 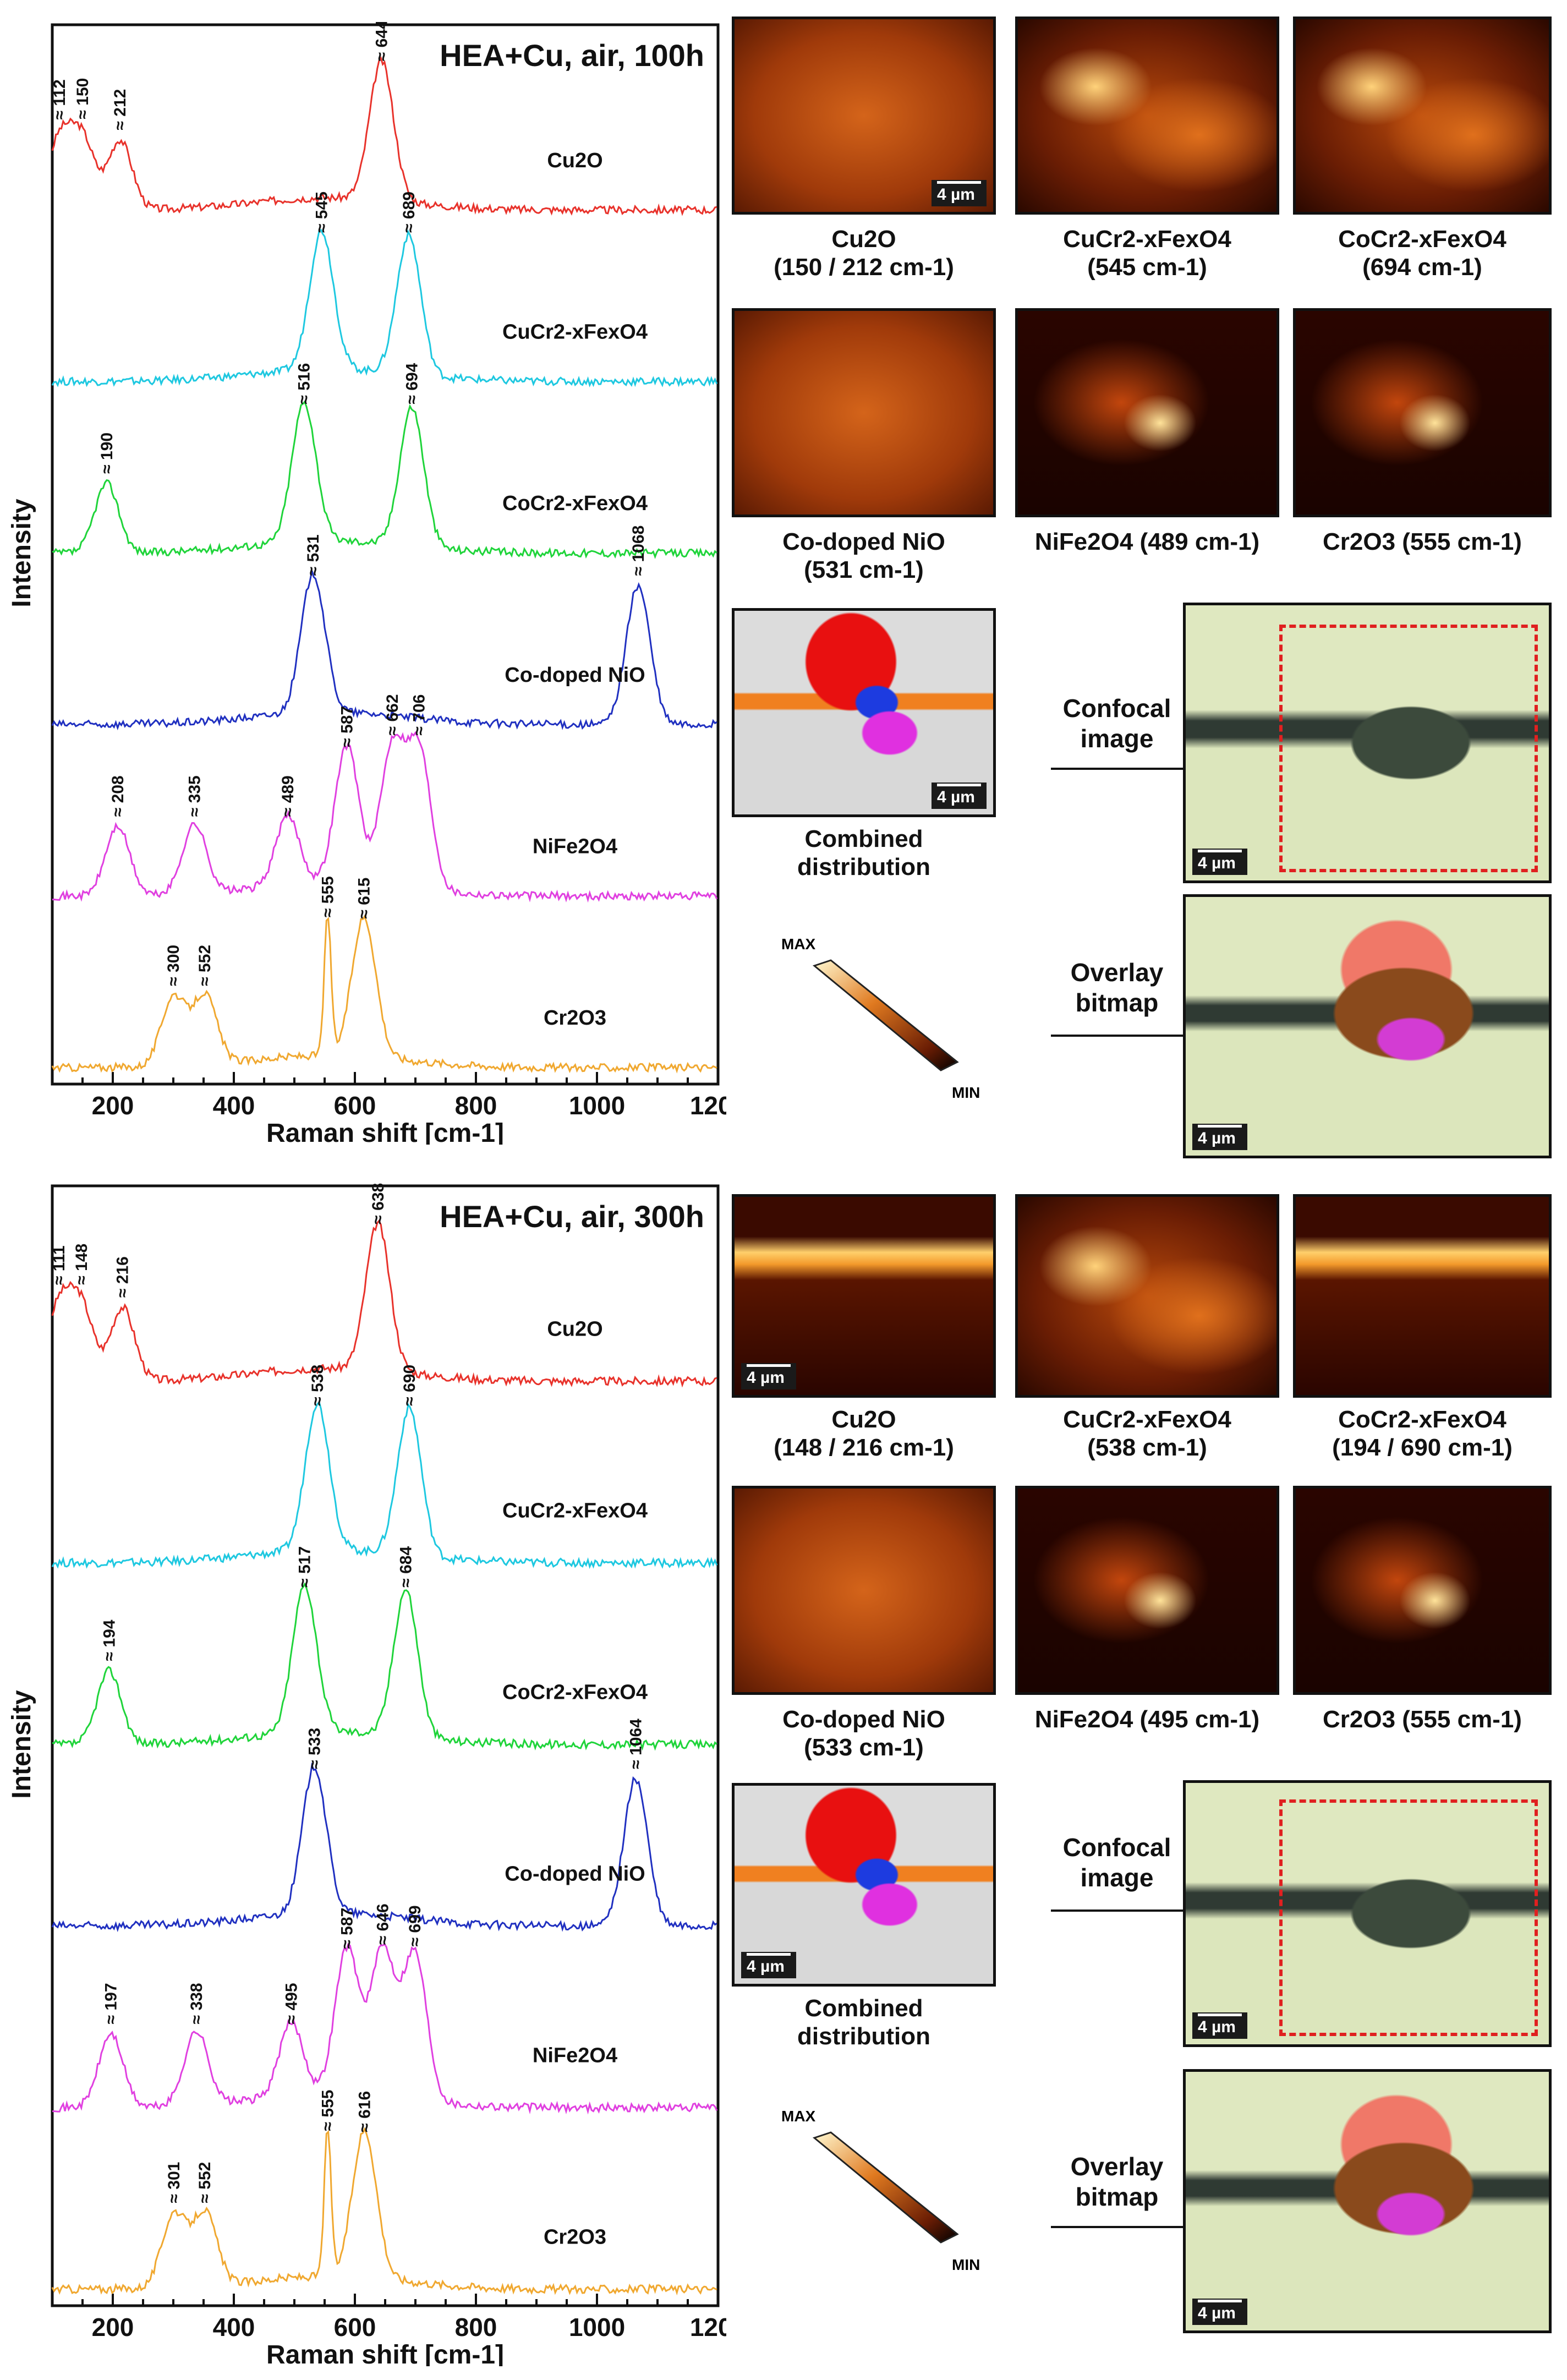 What do you see at coordinates (864, 253) in the screenshot?
I see `map-label-cu2o-100h: Cu2O (150 / 212 cm-1)` at bounding box center [864, 253].